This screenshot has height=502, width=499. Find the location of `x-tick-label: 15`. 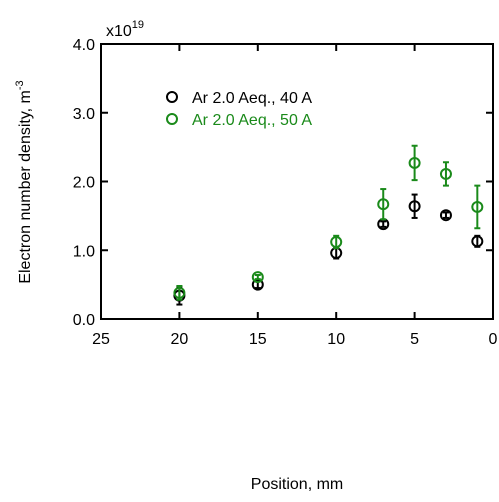

x-tick-label: 15 is located at coordinates (258, 339).